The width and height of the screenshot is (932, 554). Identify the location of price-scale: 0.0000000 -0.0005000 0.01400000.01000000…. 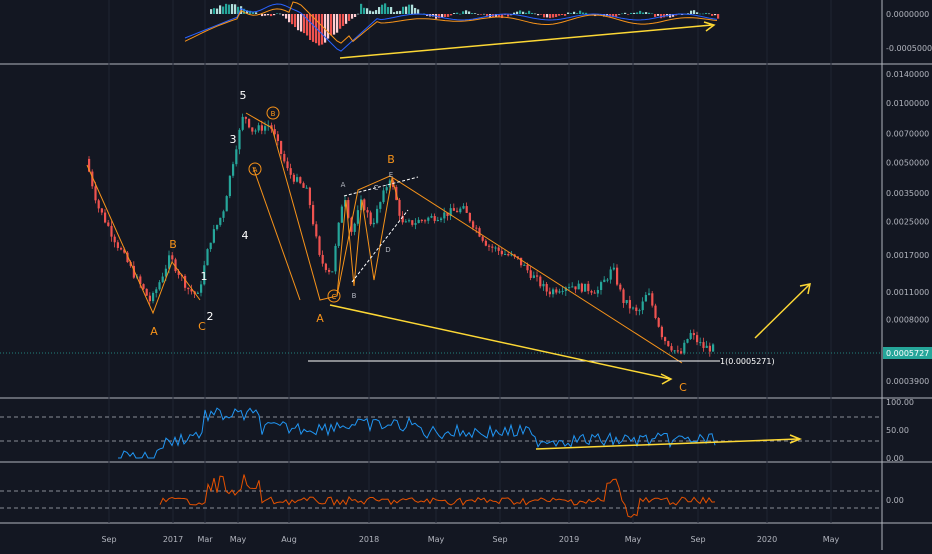
(907, 257).